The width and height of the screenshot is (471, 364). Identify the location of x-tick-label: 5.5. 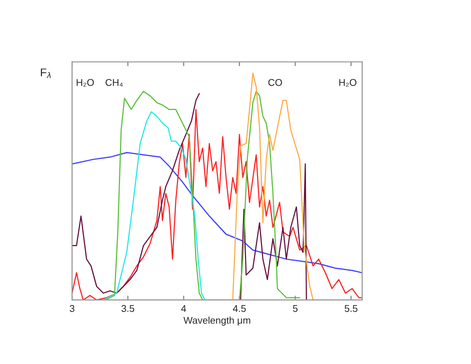
(351, 308).